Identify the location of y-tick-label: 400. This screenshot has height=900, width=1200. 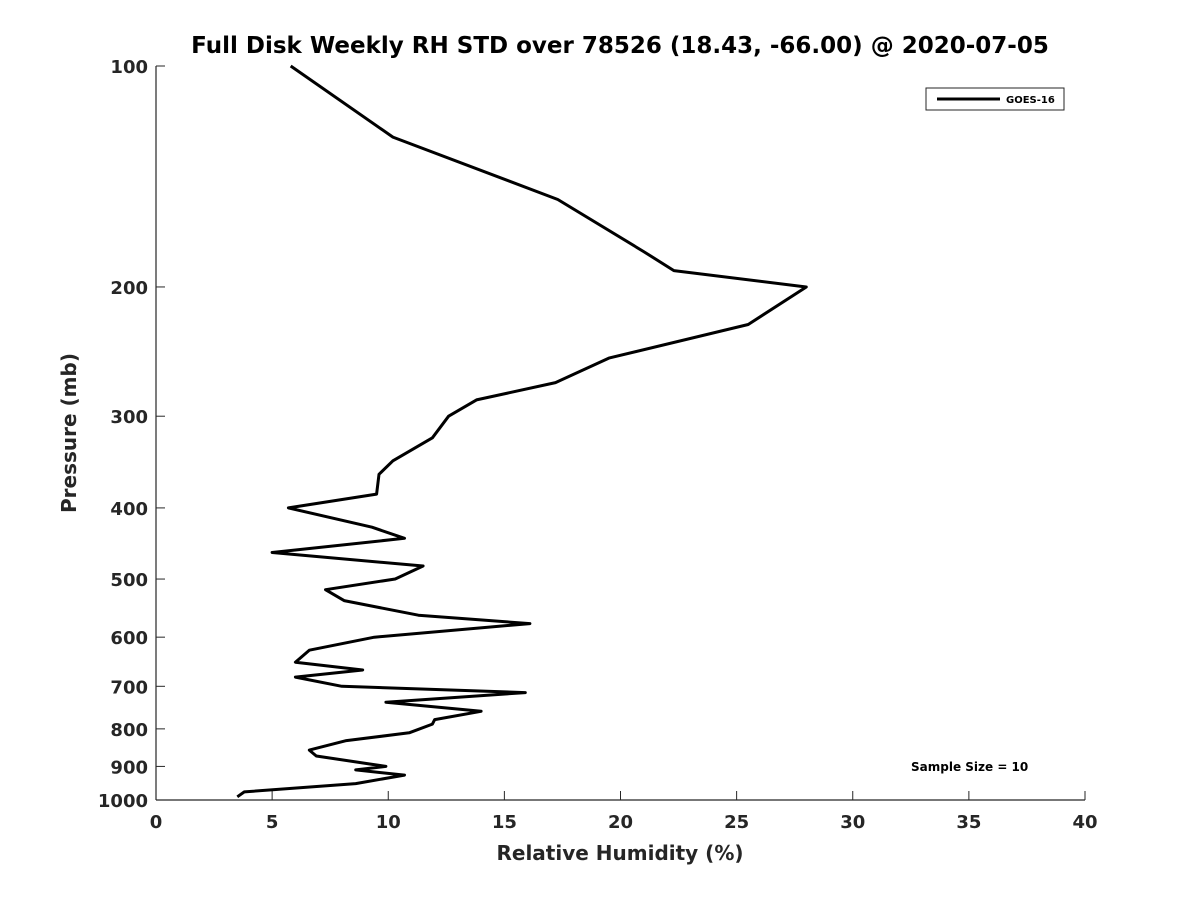
(129, 509).